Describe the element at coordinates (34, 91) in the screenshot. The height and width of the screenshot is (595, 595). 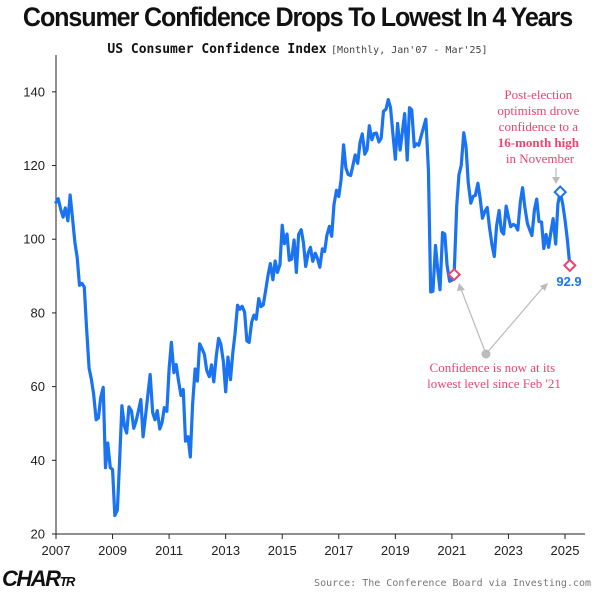
I see `y-tick-label: 140` at that location.